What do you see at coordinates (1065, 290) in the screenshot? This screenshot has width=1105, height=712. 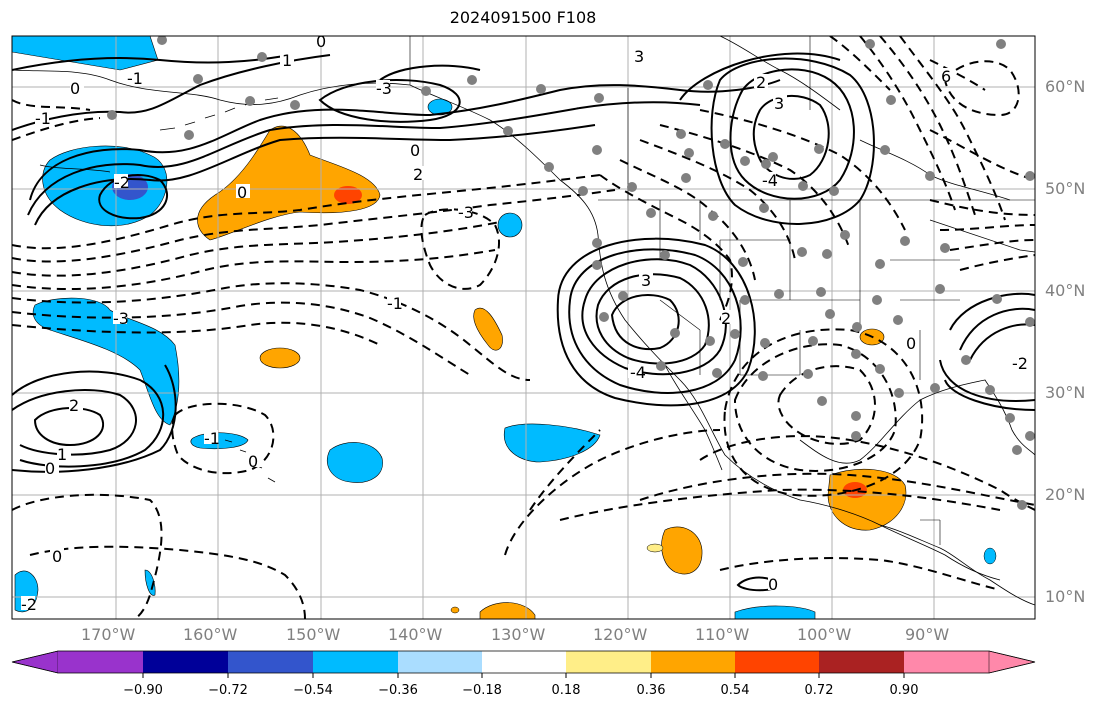 I see `lat-label-40n: 40°N` at bounding box center [1065, 290].